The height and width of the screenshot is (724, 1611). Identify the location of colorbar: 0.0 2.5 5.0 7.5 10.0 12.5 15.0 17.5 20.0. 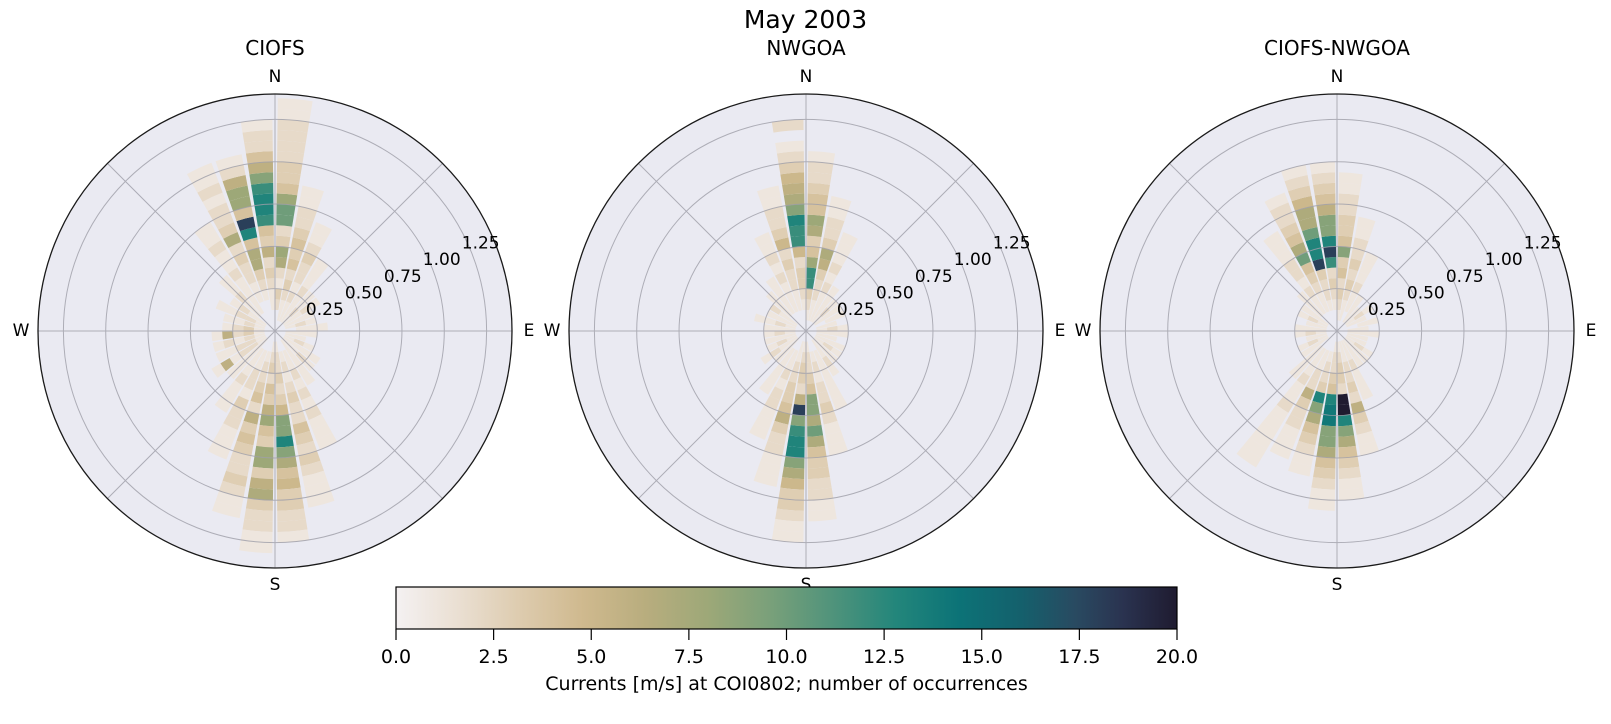
(789, 627).